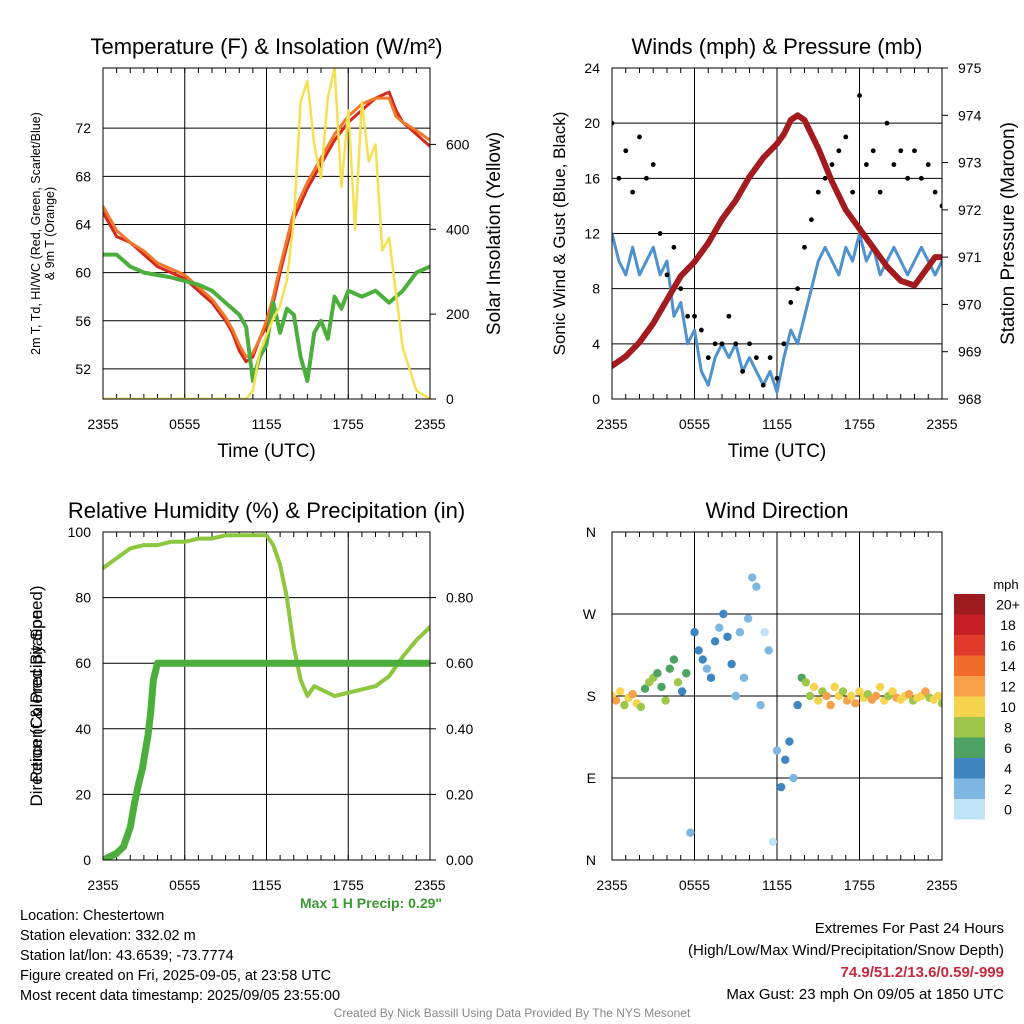 Image resolution: width=1024 pixels, height=1024 pixels. What do you see at coordinates (591, 778) in the screenshot?
I see `y-tick-label: E` at bounding box center [591, 778].